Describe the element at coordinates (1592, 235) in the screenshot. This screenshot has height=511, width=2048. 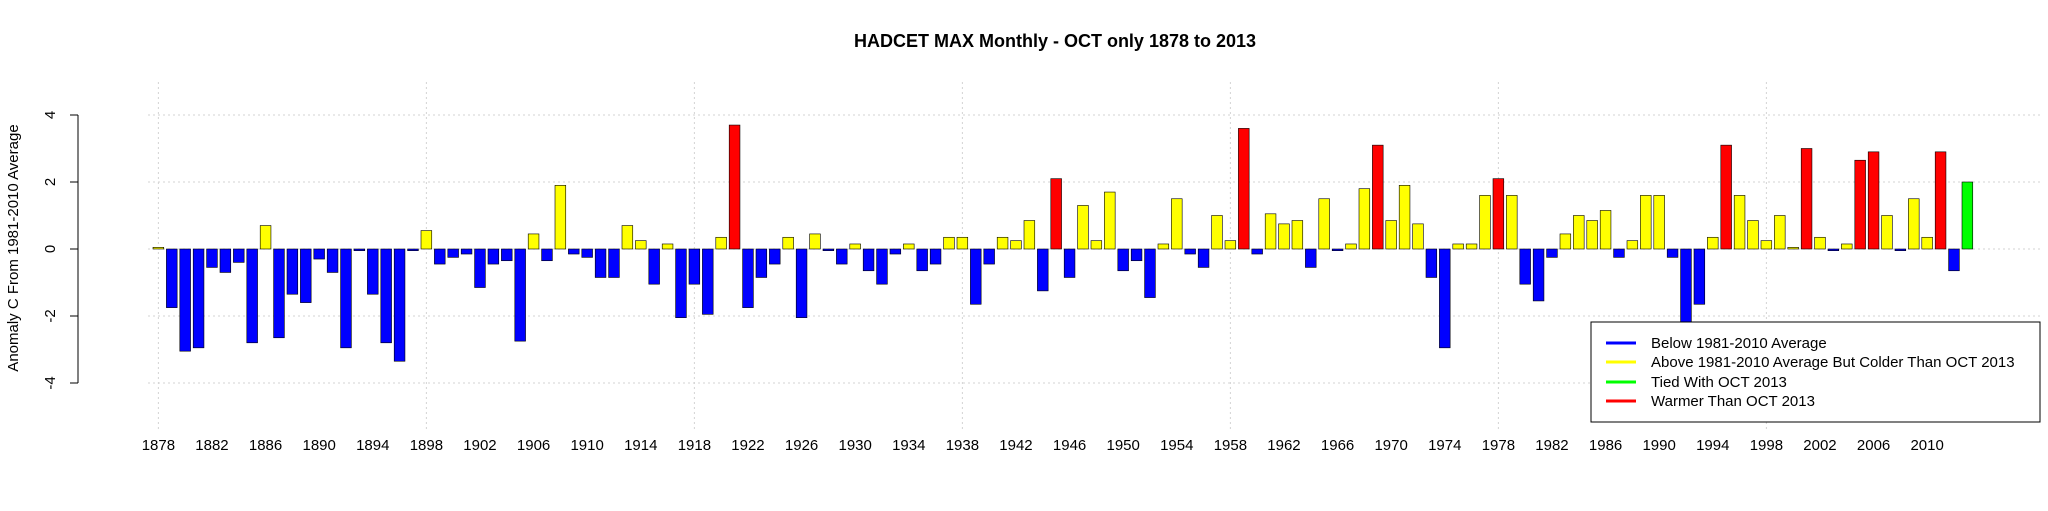
I see `bar-1985` at that location.